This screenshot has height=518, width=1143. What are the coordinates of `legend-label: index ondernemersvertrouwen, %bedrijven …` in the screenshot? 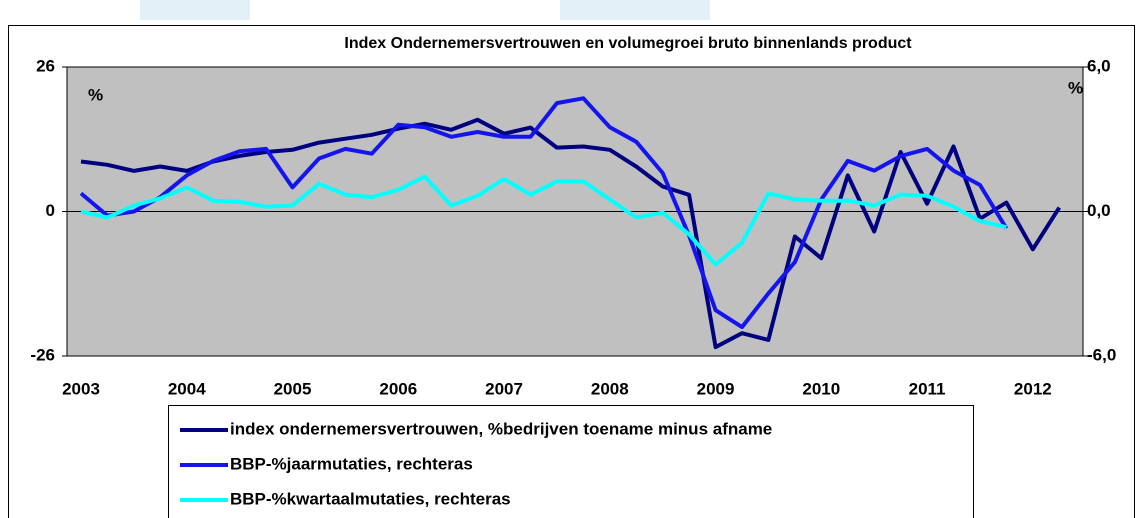 It's located at (501, 428).